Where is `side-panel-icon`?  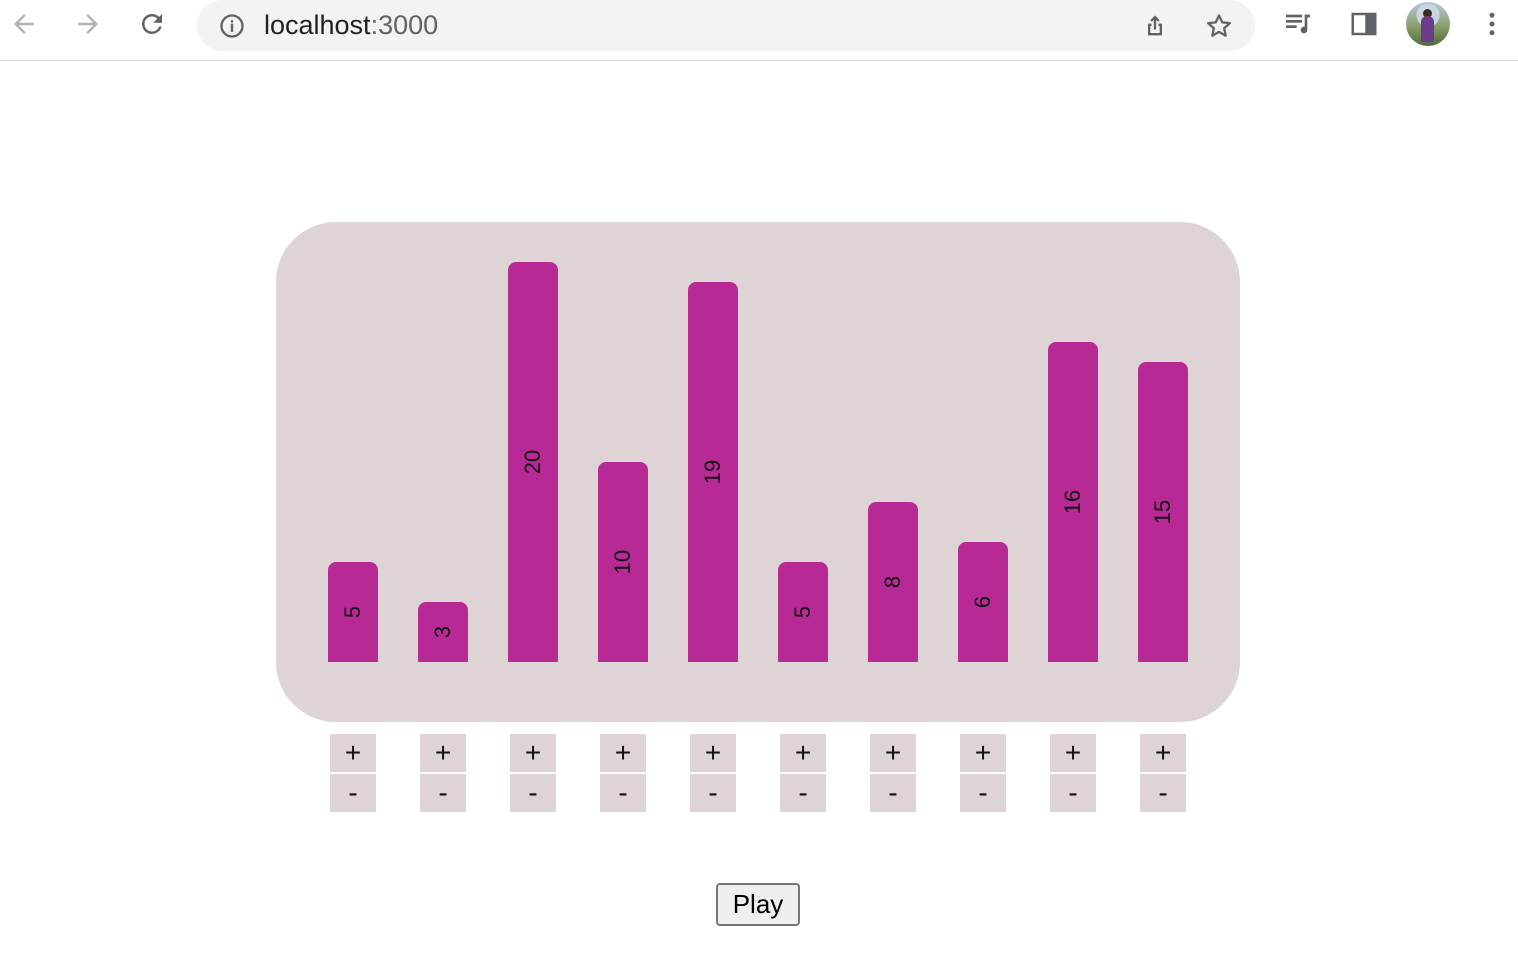
side-panel-icon is located at coordinates (1364, 24).